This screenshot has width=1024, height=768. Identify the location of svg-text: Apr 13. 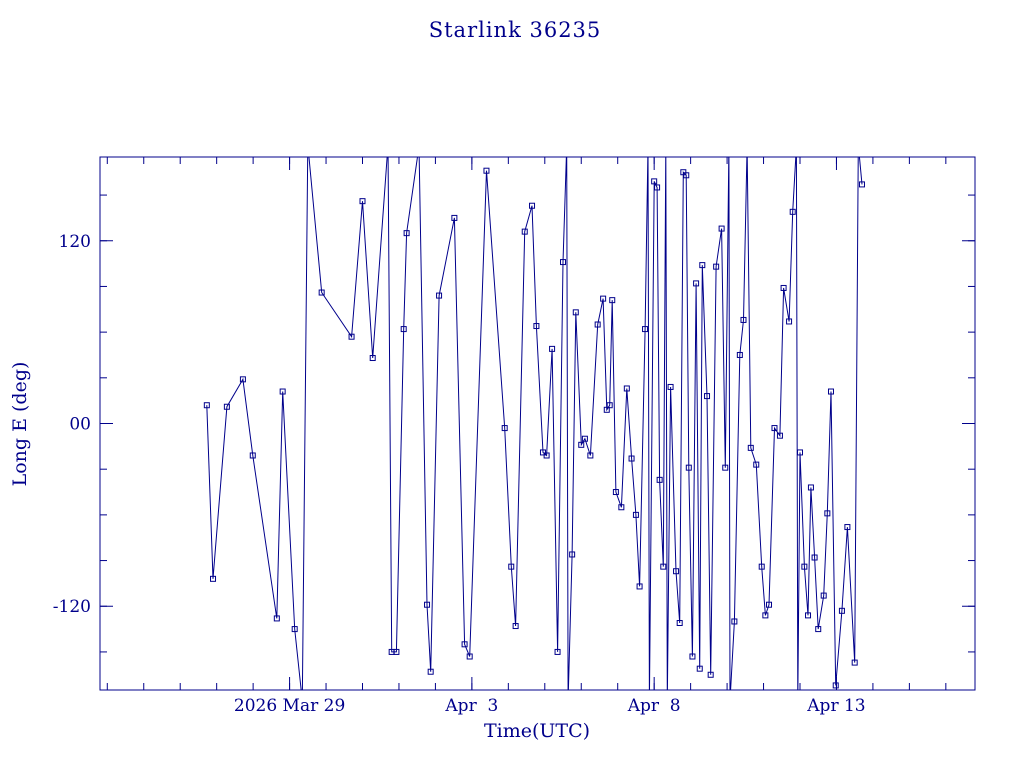
(835, 706).